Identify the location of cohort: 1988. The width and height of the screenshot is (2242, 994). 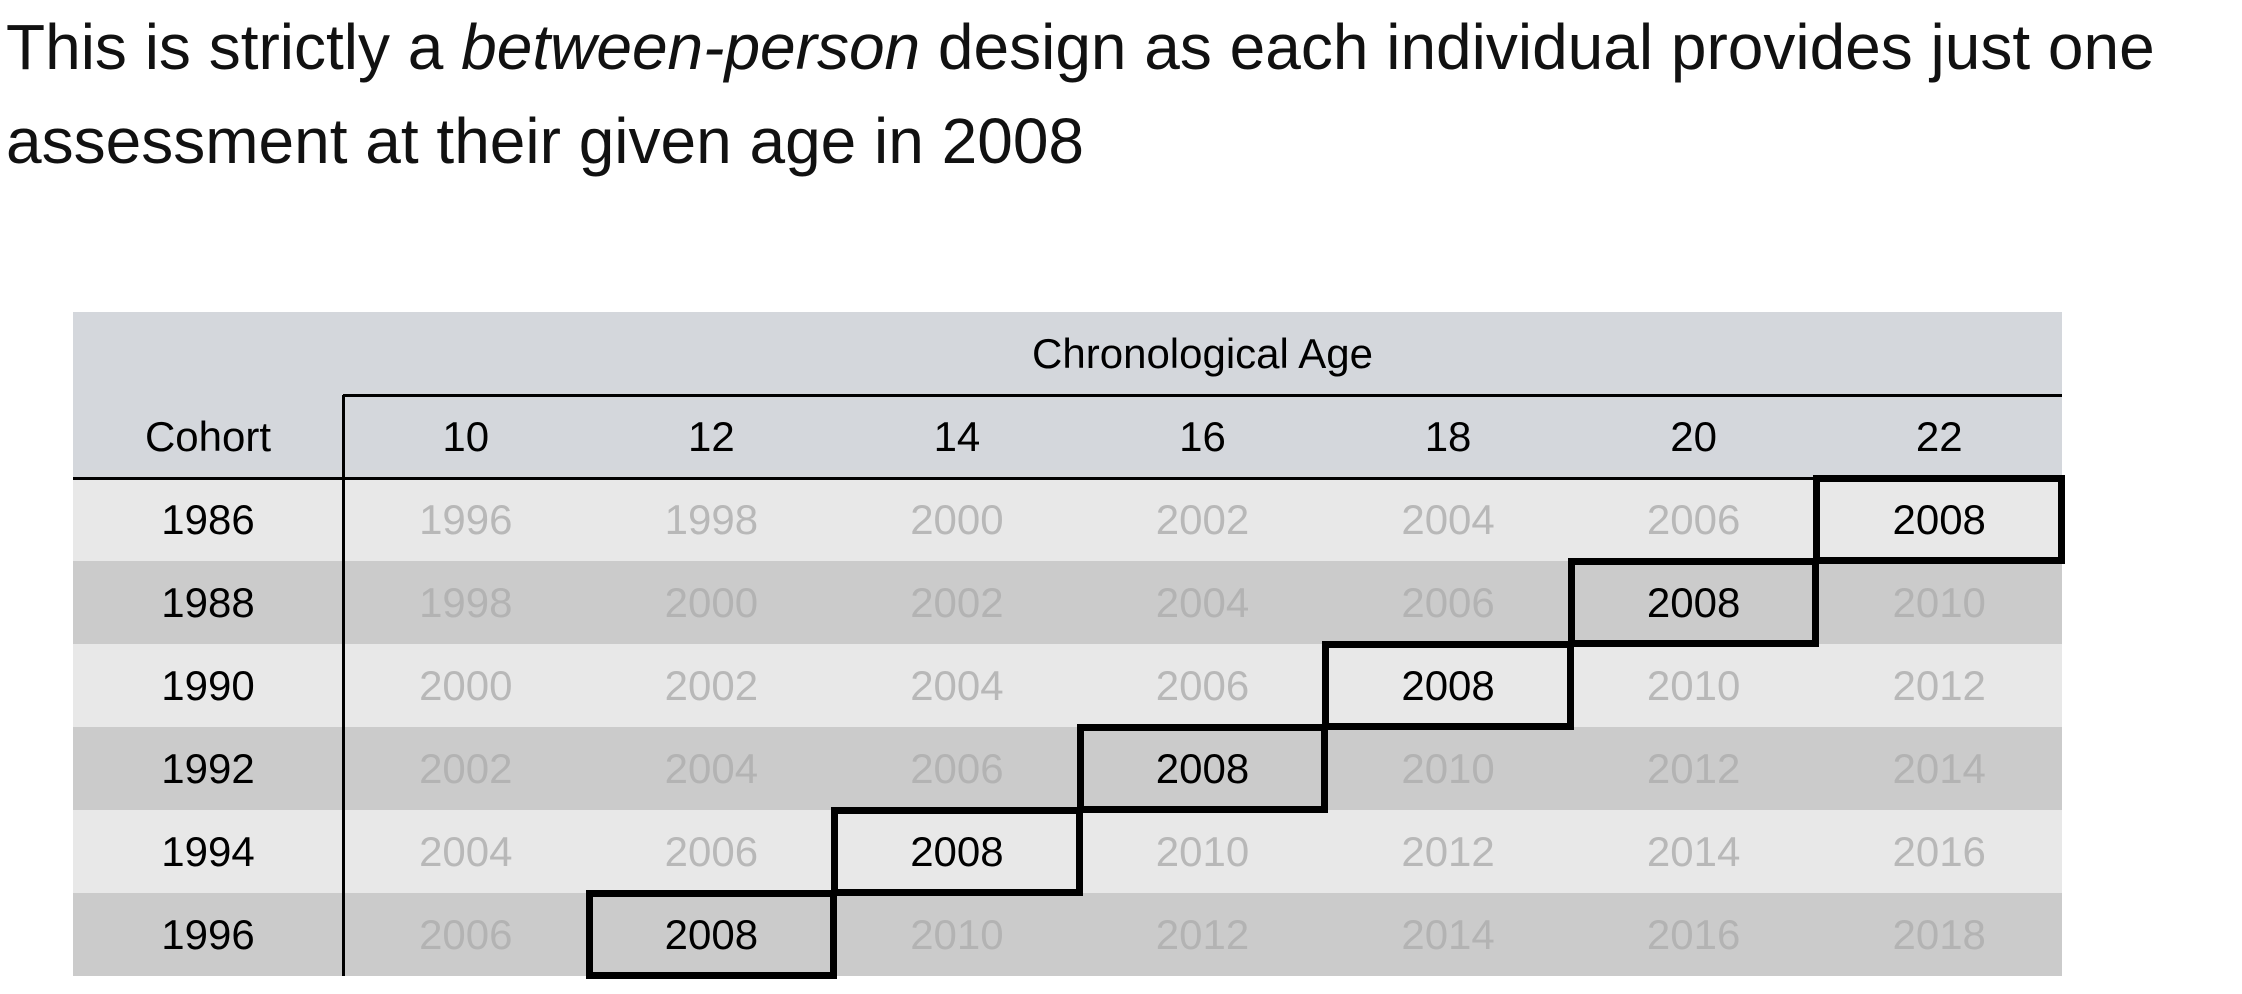
(208, 602).